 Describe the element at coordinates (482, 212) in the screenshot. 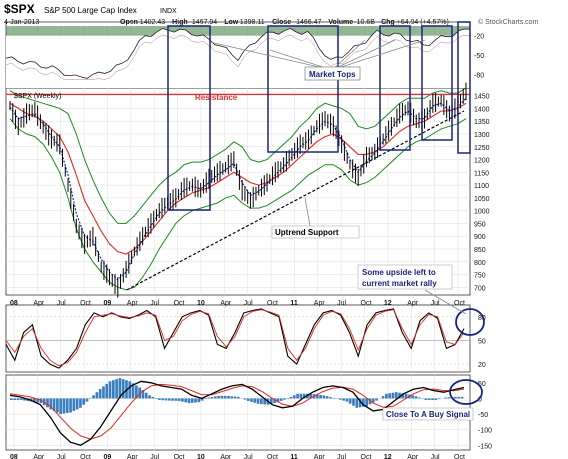

I see `p2-tick-9: 1000` at that location.